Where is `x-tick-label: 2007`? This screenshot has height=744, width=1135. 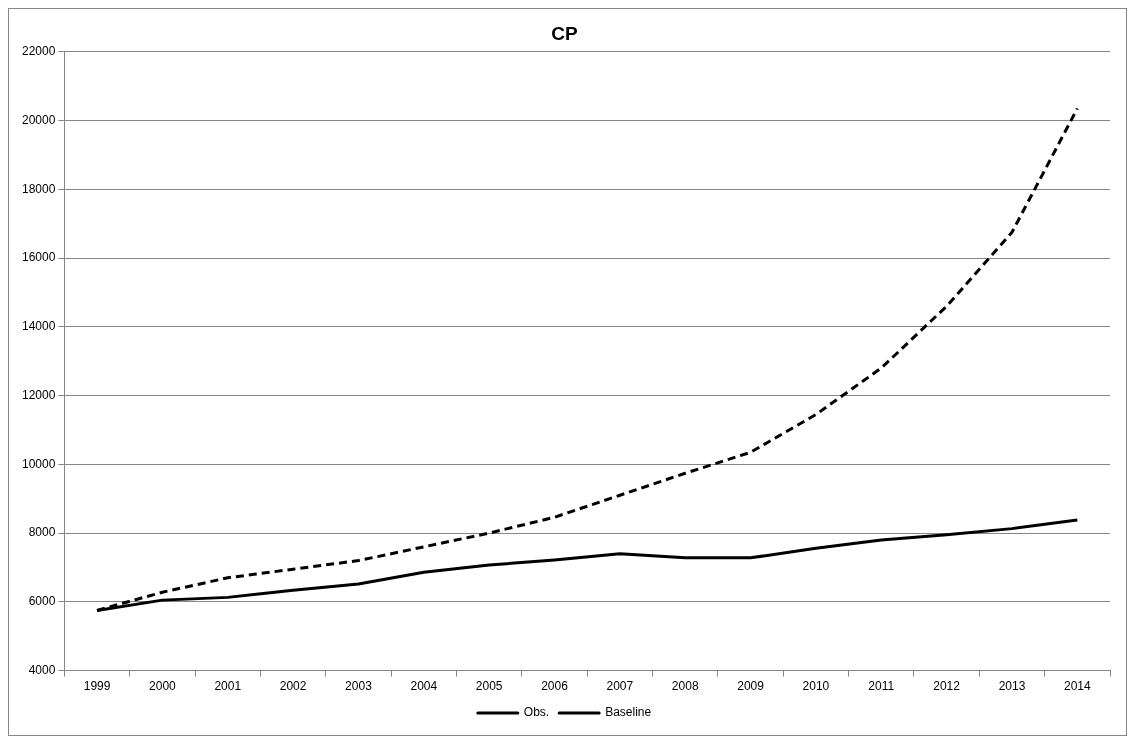
x-tick-label: 2007 is located at coordinates (620, 686).